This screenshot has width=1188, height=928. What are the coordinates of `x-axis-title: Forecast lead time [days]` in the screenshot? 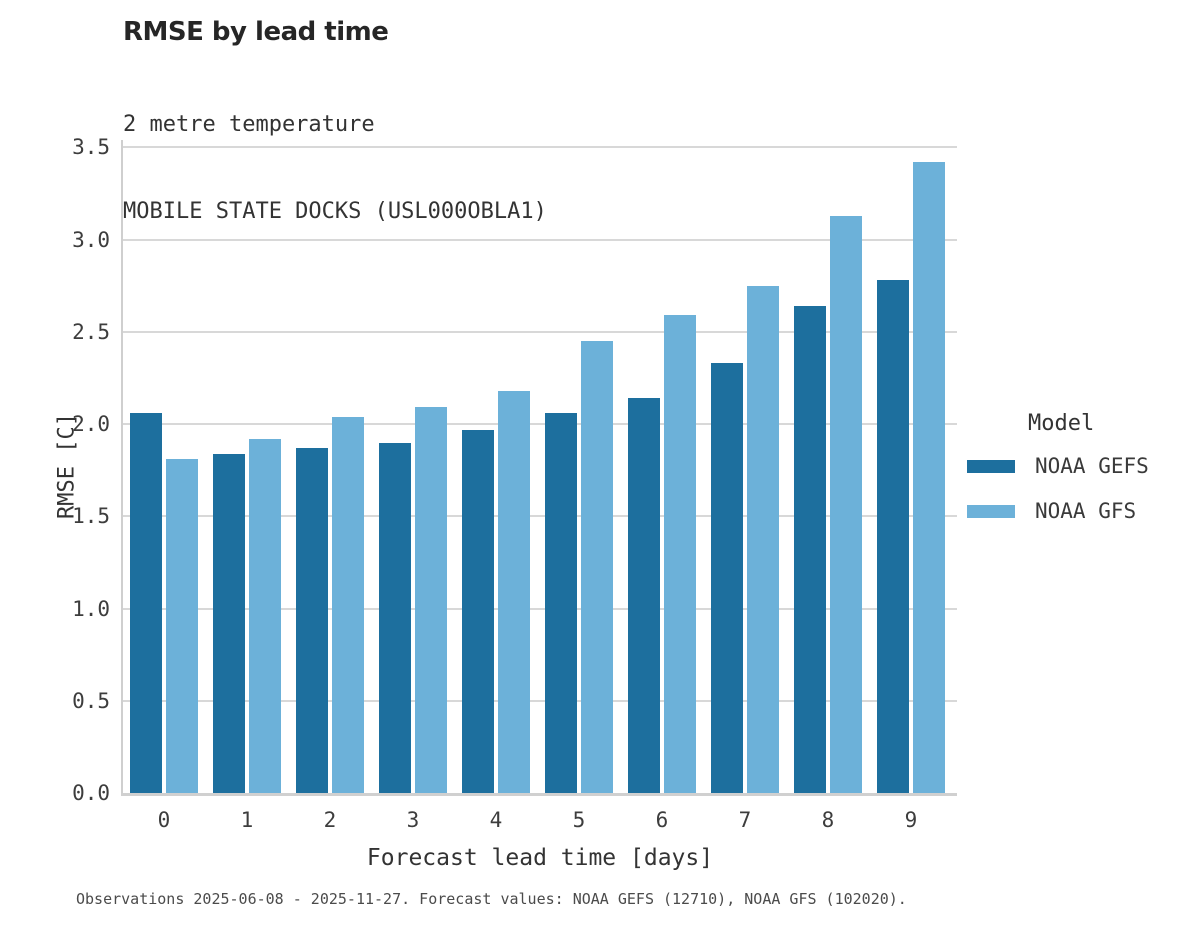 It's located at (540, 858).